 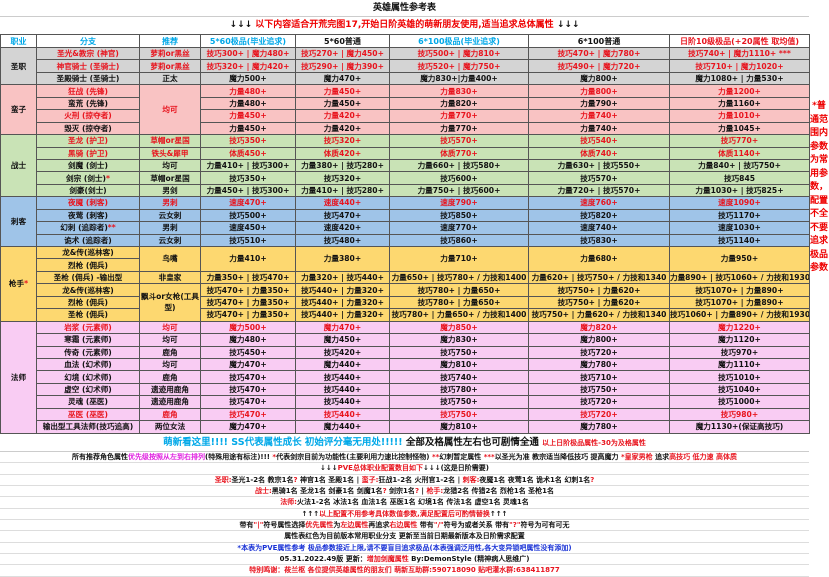 I want to click on value-cell: 技巧780+, so click(x=459, y=389).